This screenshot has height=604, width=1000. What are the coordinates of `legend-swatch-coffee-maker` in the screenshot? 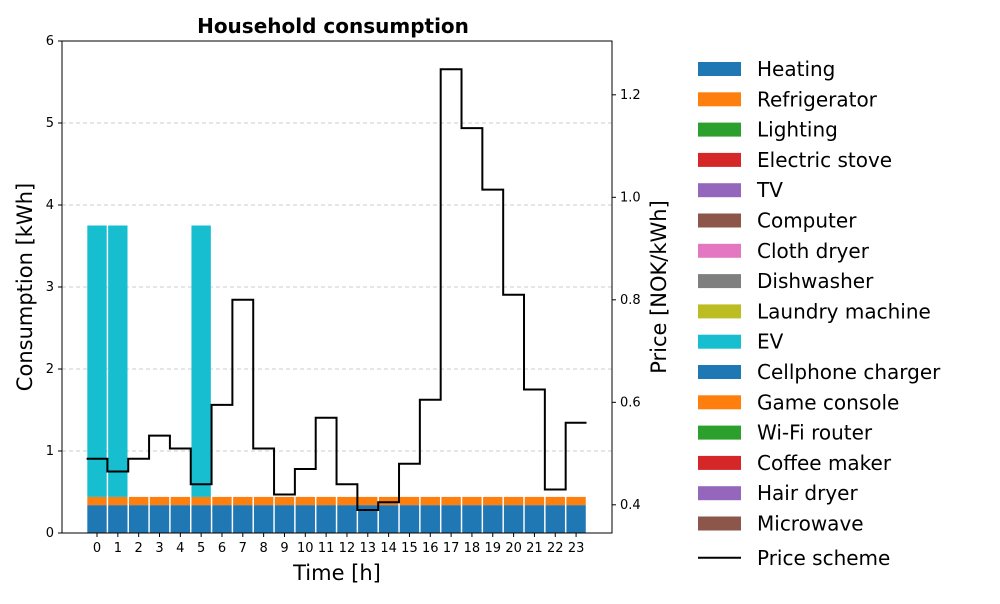 It's located at (719, 462).